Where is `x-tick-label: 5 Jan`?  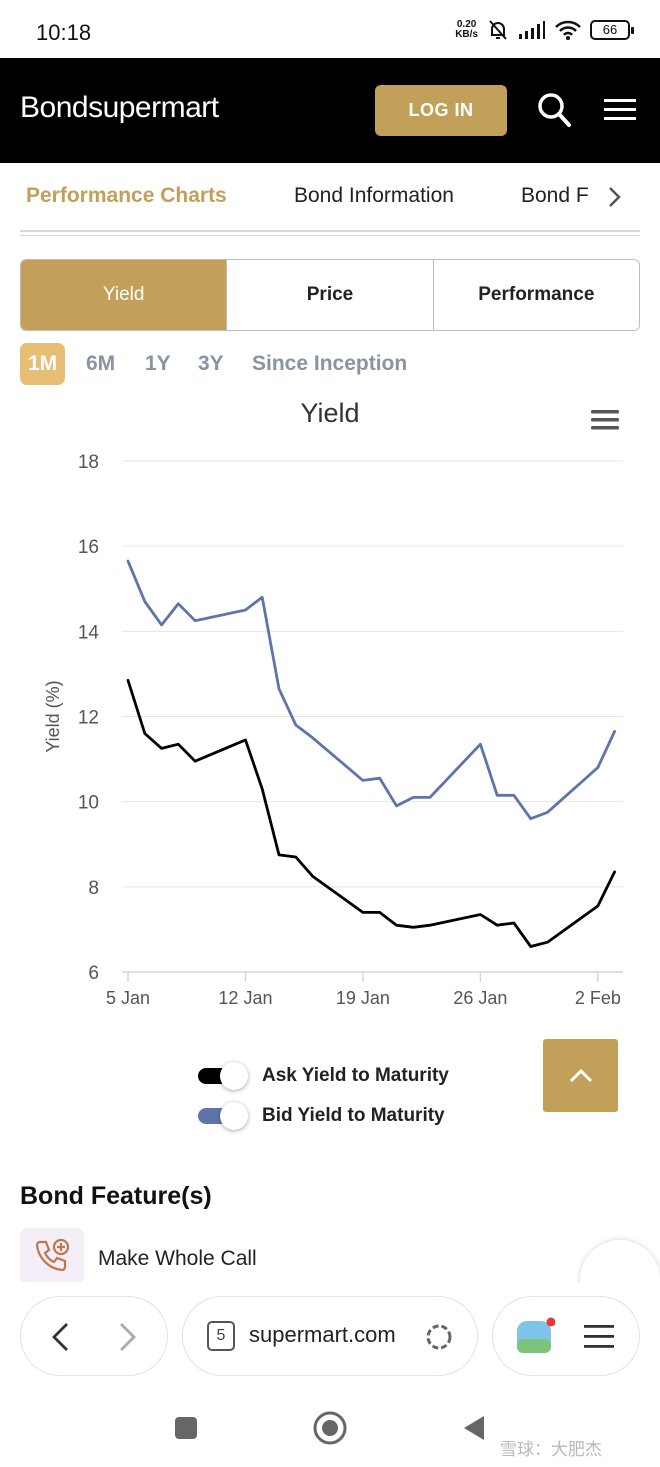
x-tick-label: 5 Jan is located at coordinates (128, 998).